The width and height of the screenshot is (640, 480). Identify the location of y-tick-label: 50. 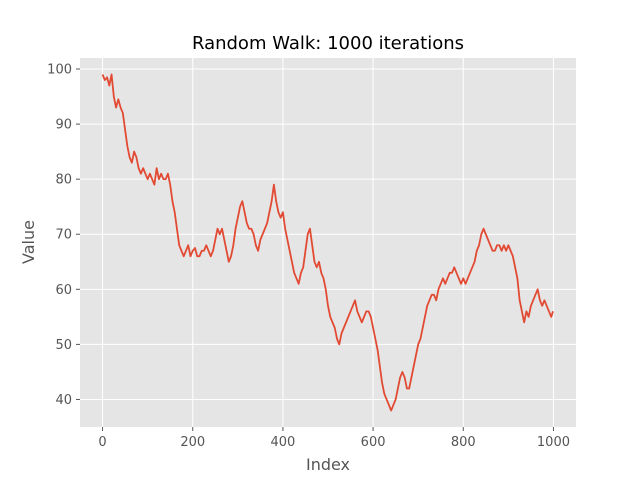
(63, 345).